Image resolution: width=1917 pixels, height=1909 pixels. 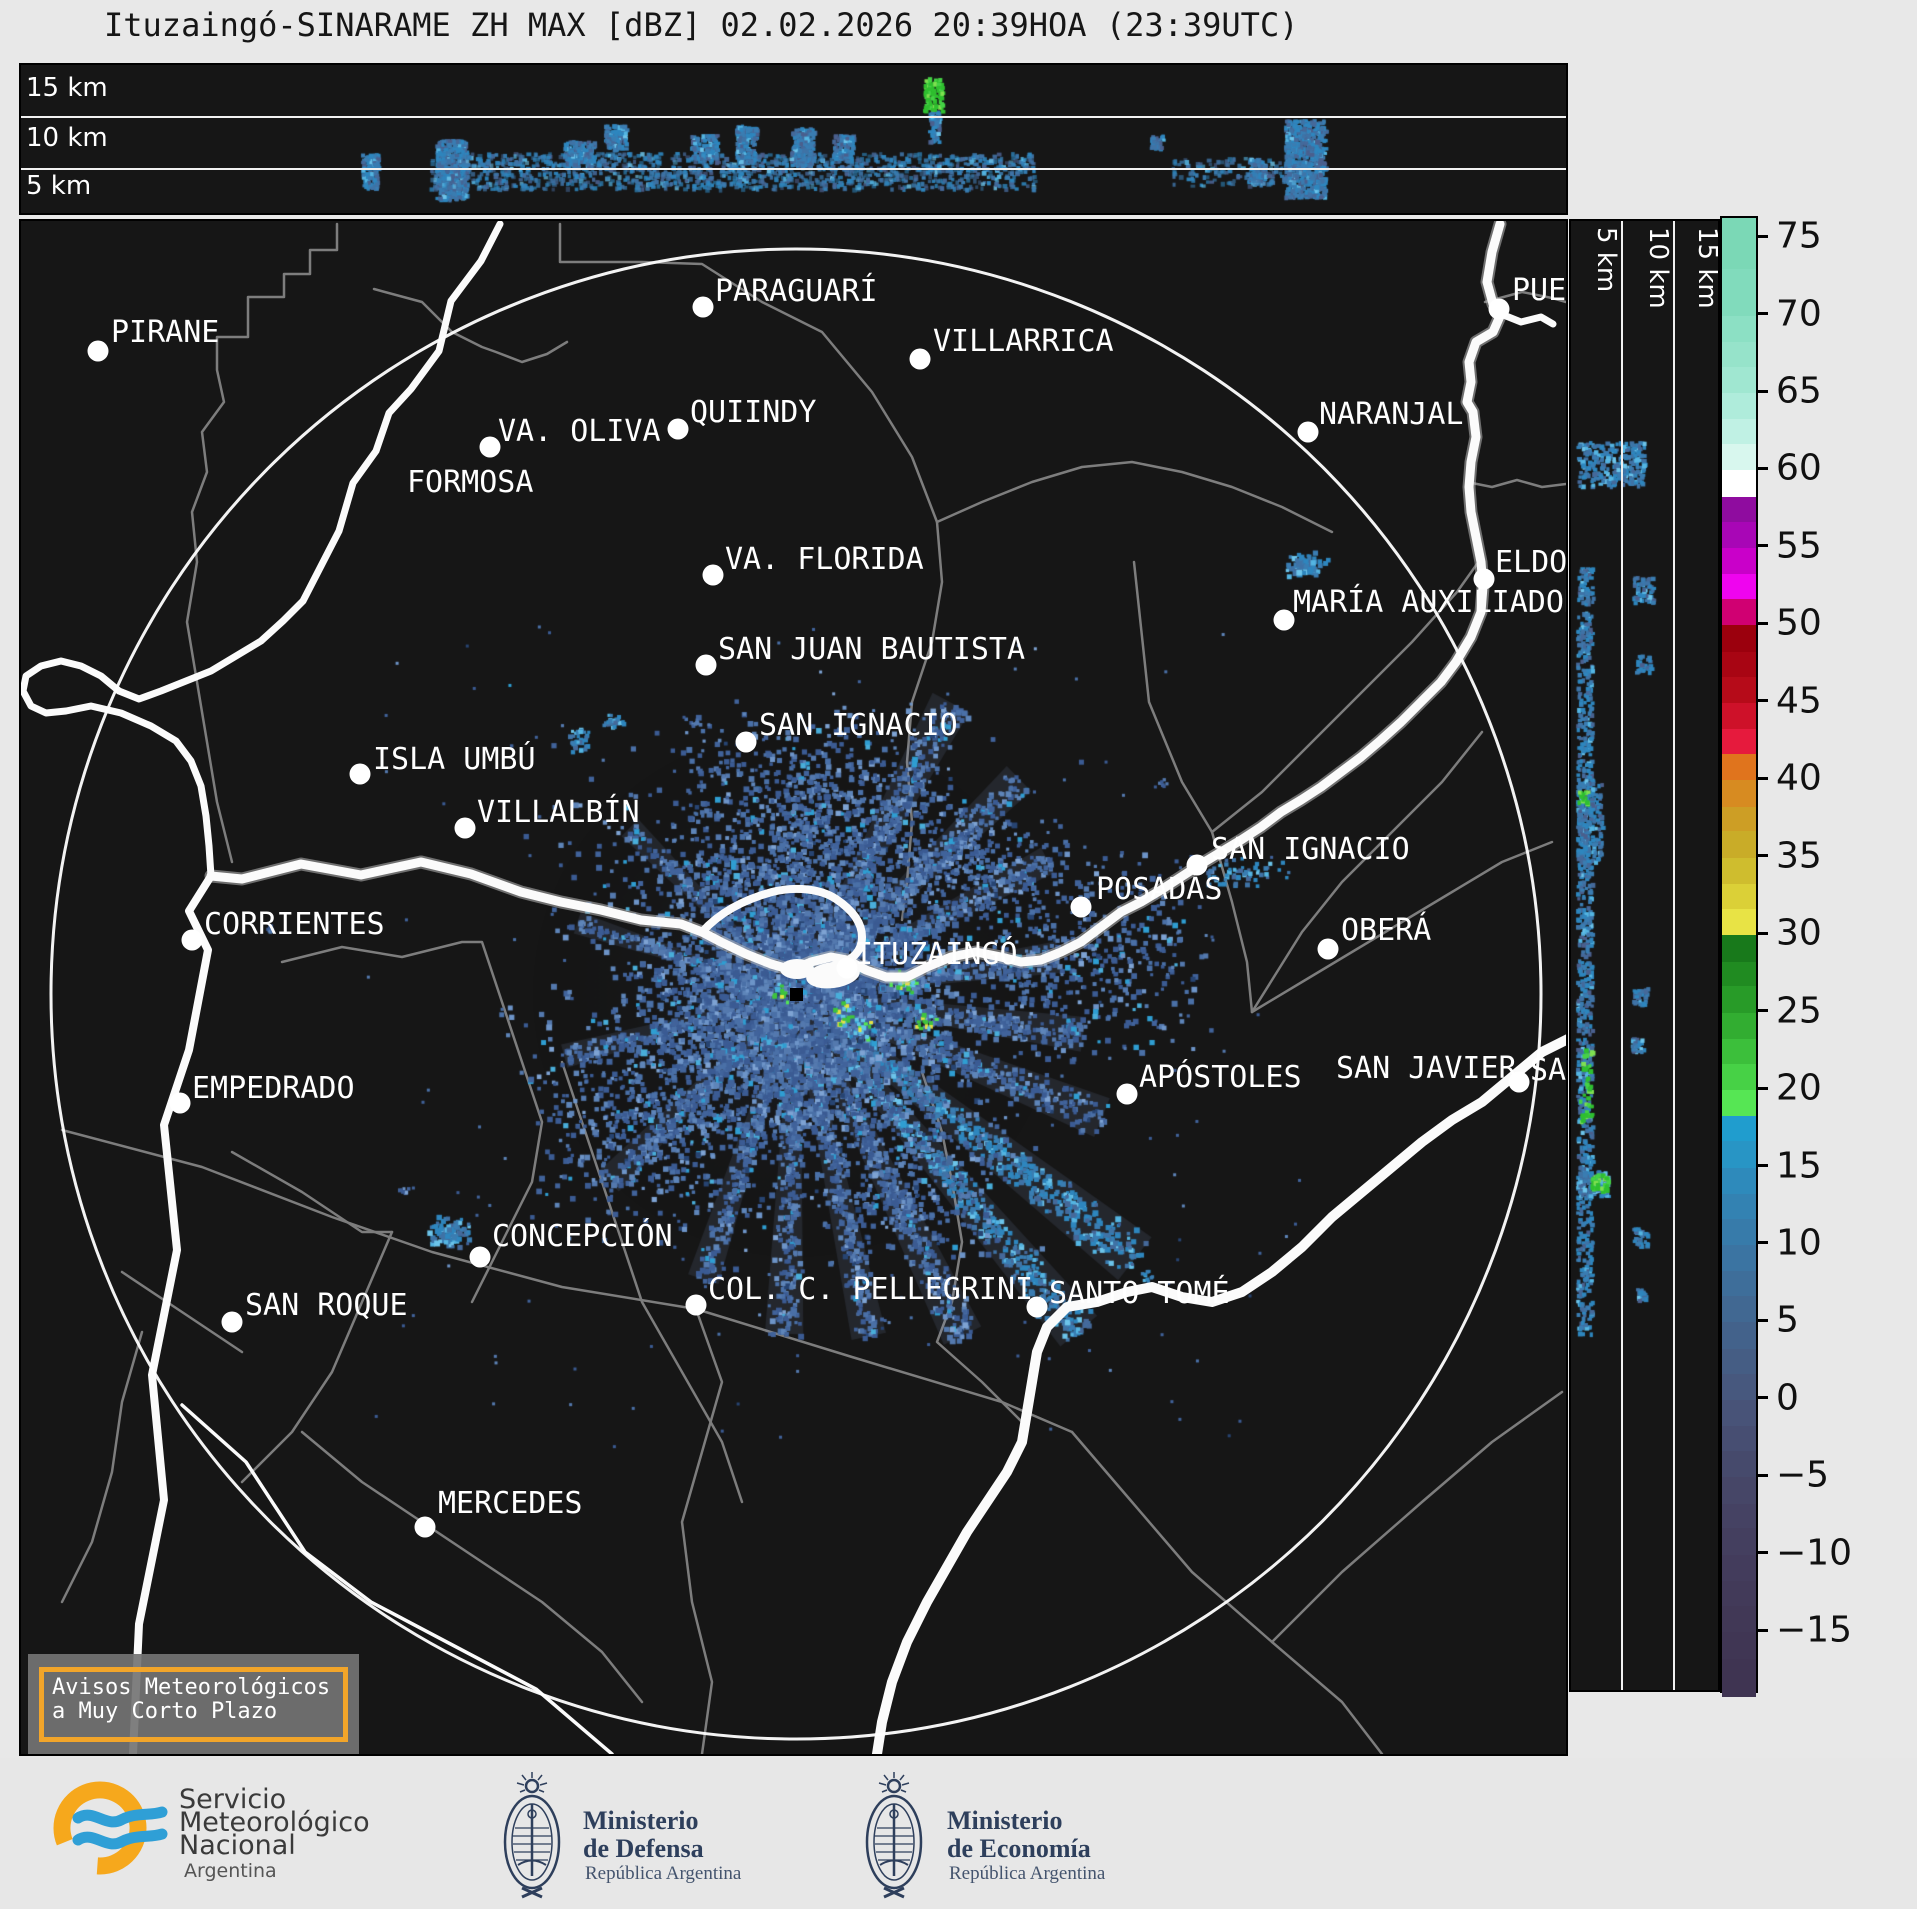 What do you see at coordinates (793, 169) in the screenshot?
I see `top-panel-5km-line` at bounding box center [793, 169].